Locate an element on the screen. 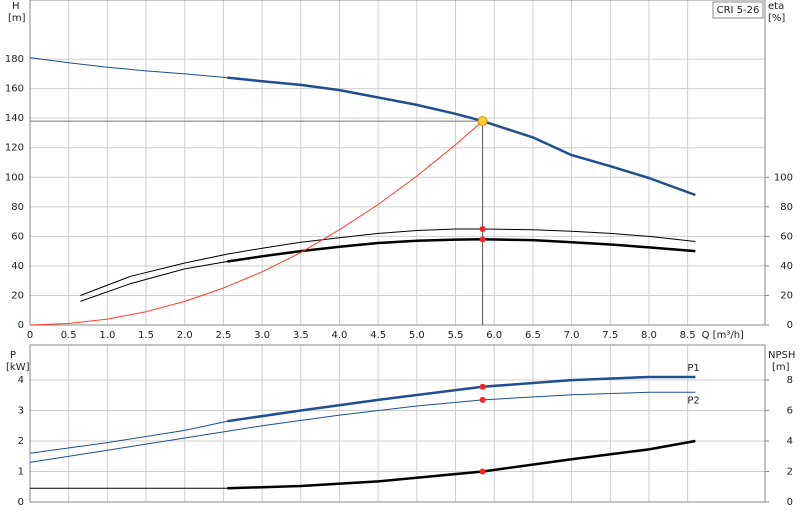 The width and height of the screenshot is (800, 520). y2-axis-label: [m] is located at coordinates (781, 367).